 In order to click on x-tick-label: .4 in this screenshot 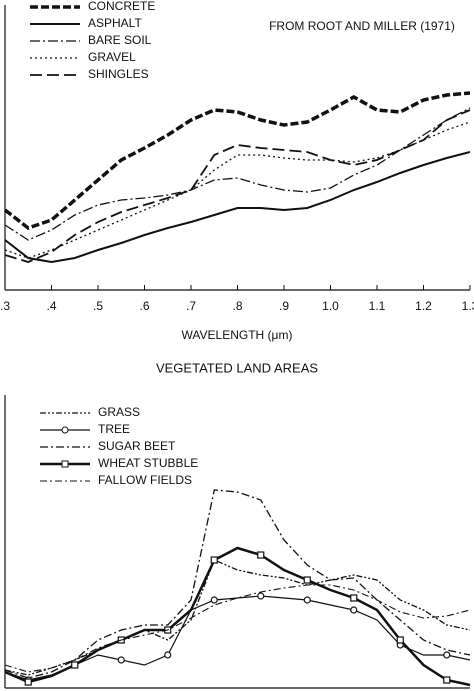, I will do `click(51, 306)`.